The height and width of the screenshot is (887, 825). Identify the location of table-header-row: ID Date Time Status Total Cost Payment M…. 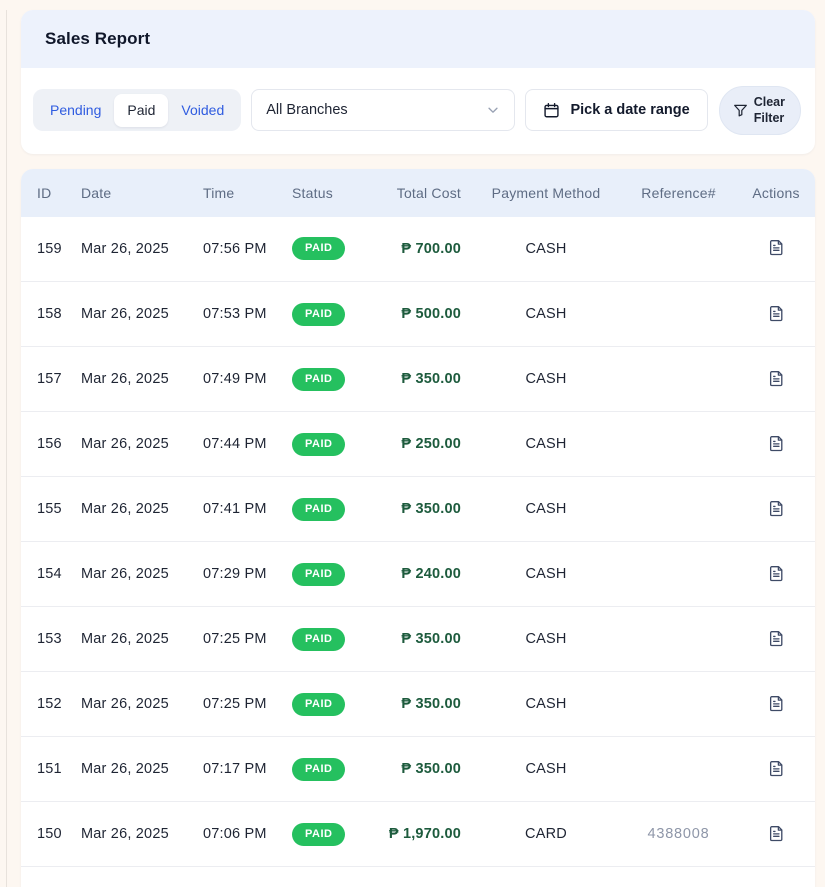
(418, 192).